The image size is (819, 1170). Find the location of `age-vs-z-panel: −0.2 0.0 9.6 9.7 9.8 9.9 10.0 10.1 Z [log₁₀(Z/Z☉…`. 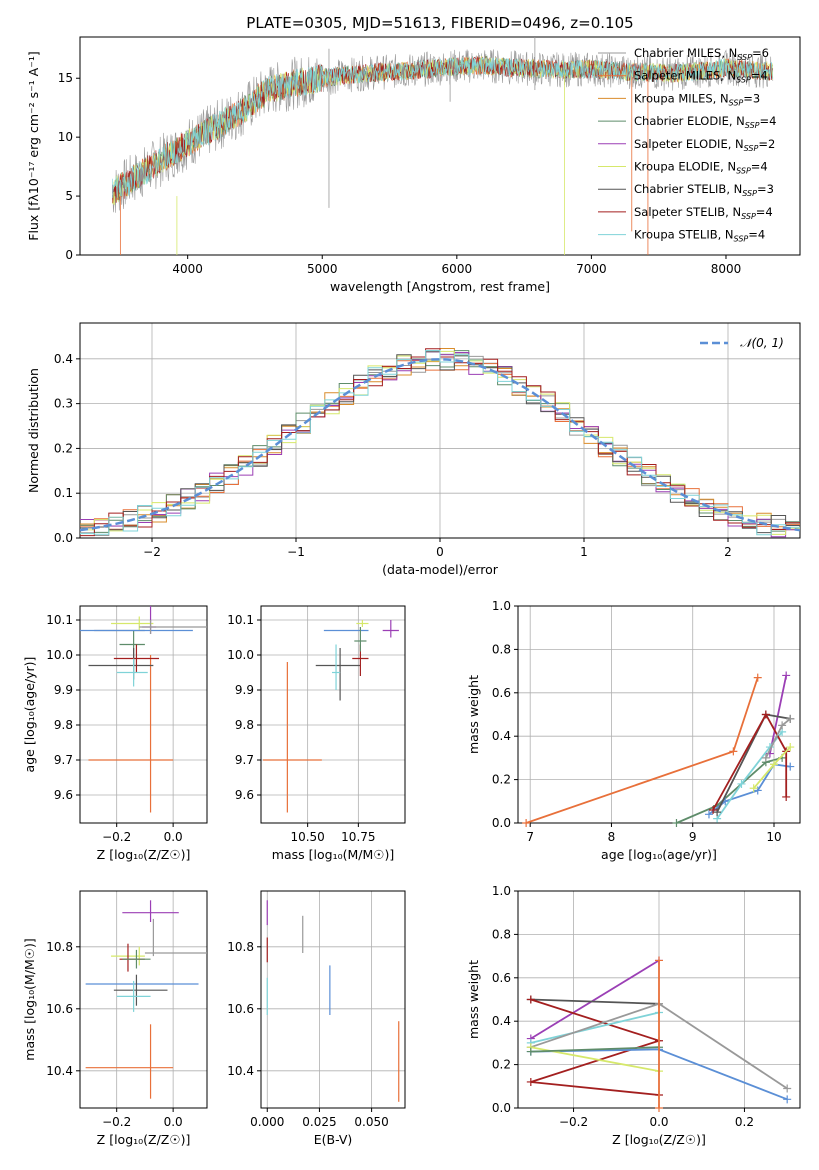

age-vs-z-panel: −0.2 0.0 9.6 9.7 9.8 9.9 10.0 10.1 Z [log₁₀(Z/Z☉… is located at coordinates (115, 733).